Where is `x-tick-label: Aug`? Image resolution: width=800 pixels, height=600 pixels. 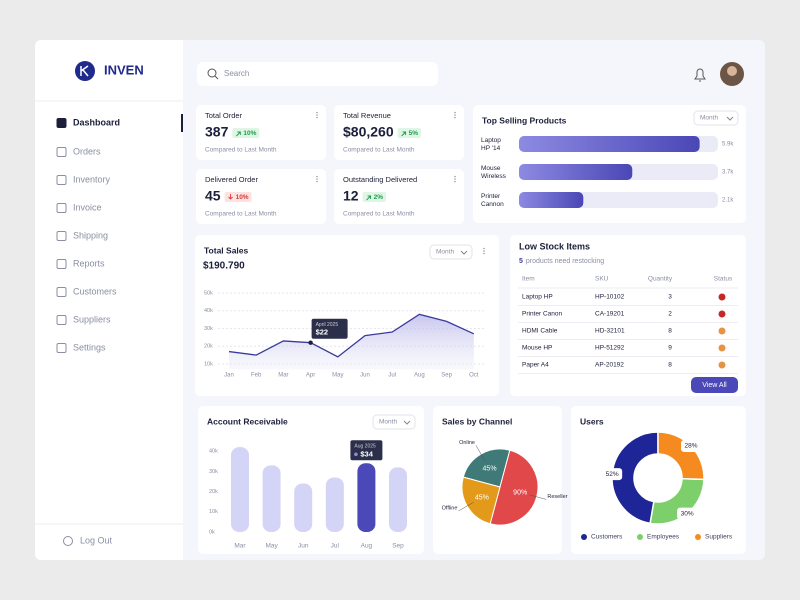
x-tick-label: Aug is located at coordinates (419, 376).